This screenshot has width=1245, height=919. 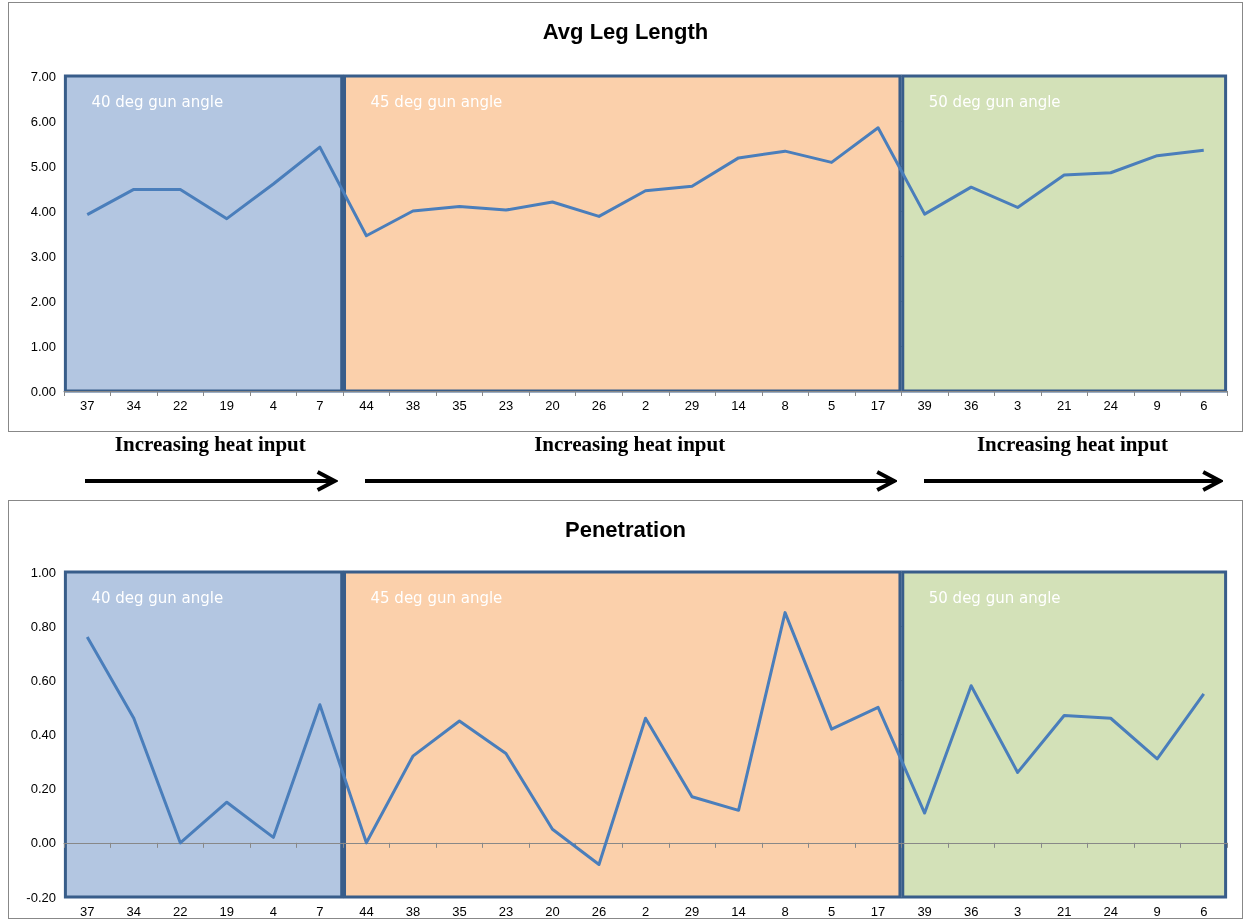 I want to click on y-tick-label: 0.40, so click(x=43, y=734).